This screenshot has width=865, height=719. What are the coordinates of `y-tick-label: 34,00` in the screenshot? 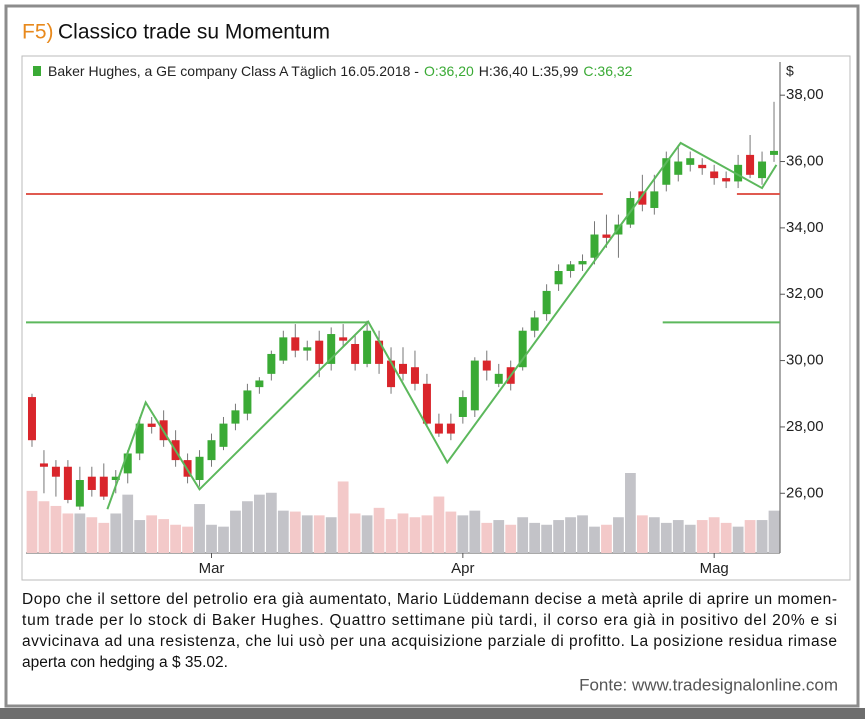 It's located at (805, 227).